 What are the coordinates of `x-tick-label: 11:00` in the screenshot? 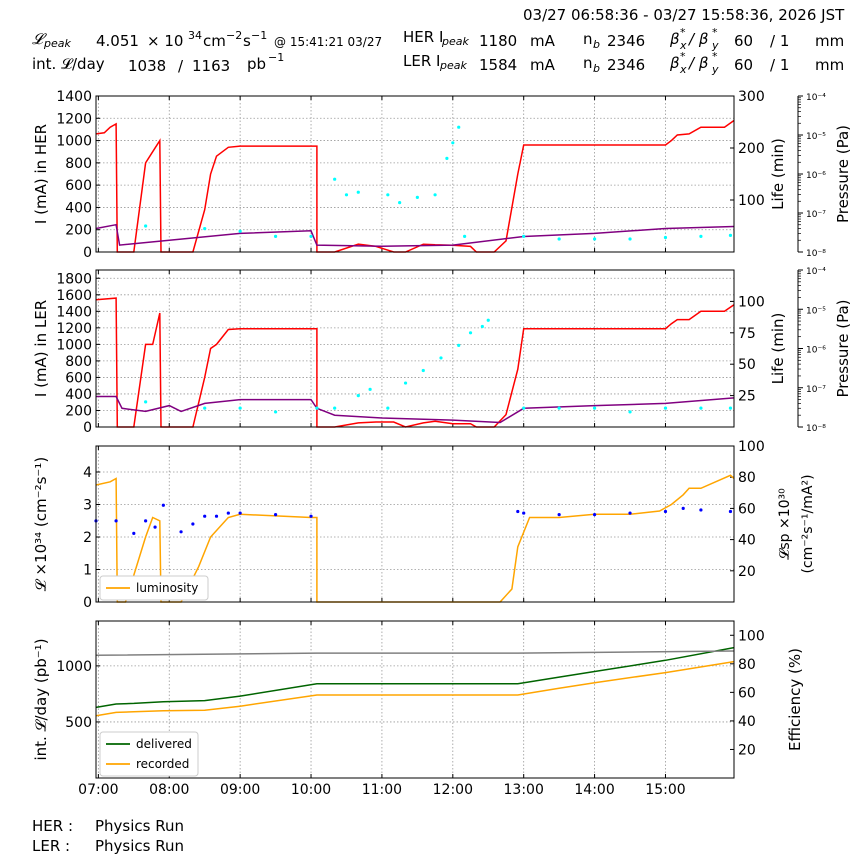 It's located at (382, 790).